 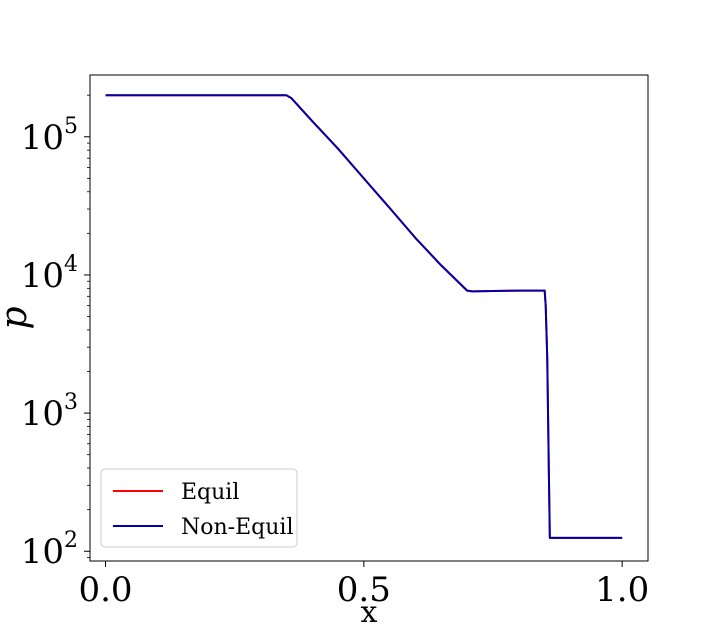 I want to click on x-tick-label: 0.0, so click(x=105, y=590).